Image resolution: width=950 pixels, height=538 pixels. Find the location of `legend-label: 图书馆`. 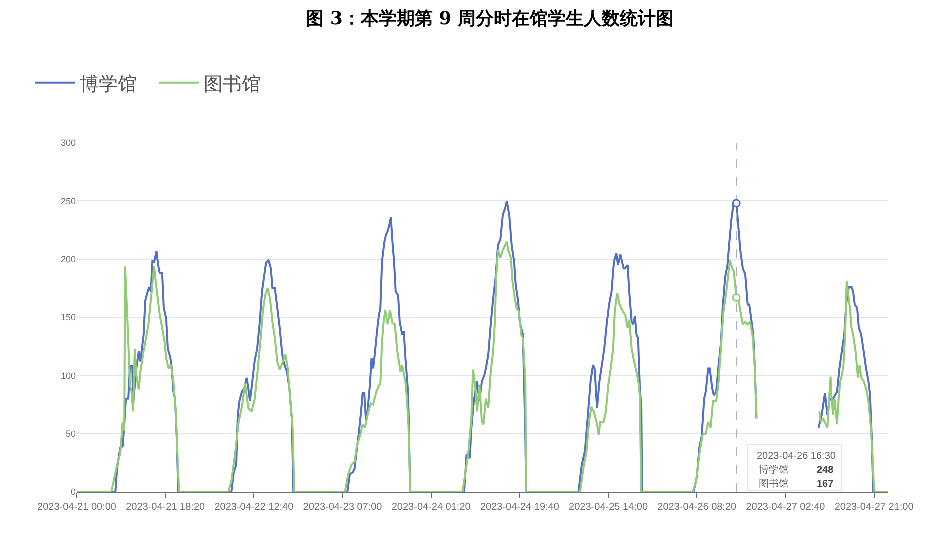

legend-label: 图书馆 is located at coordinates (232, 85).